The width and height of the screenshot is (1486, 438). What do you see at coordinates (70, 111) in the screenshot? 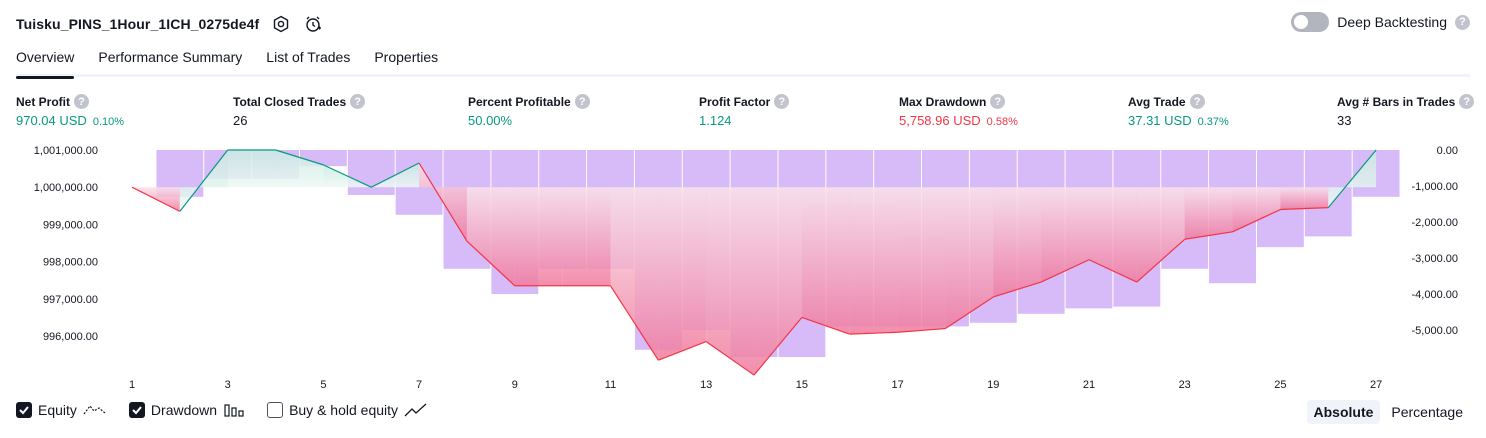
I see `metric-net-profit: Net Profit? 970.04 USD 0.10%` at bounding box center [70, 111].